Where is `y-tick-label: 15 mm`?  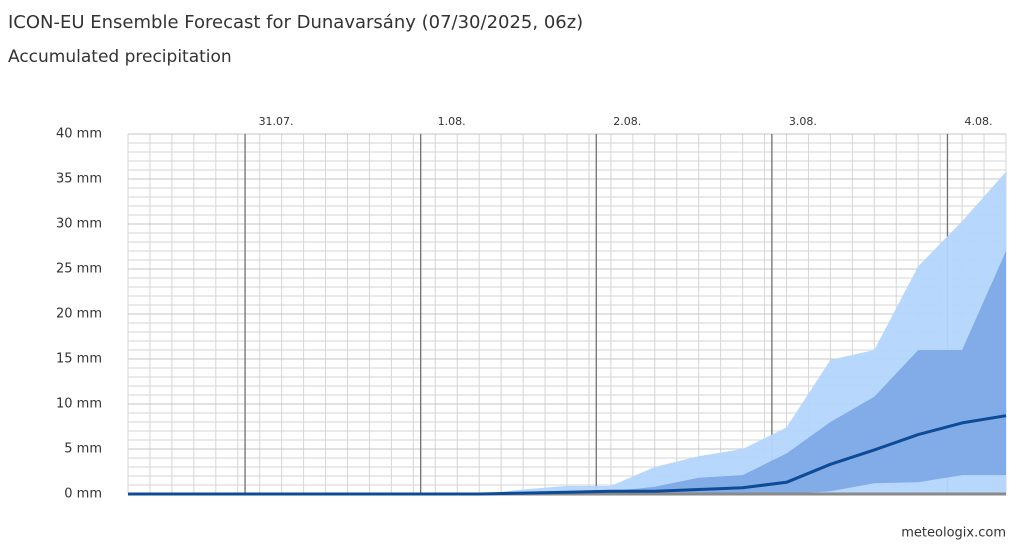
y-tick-label: 15 mm is located at coordinates (79, 359).